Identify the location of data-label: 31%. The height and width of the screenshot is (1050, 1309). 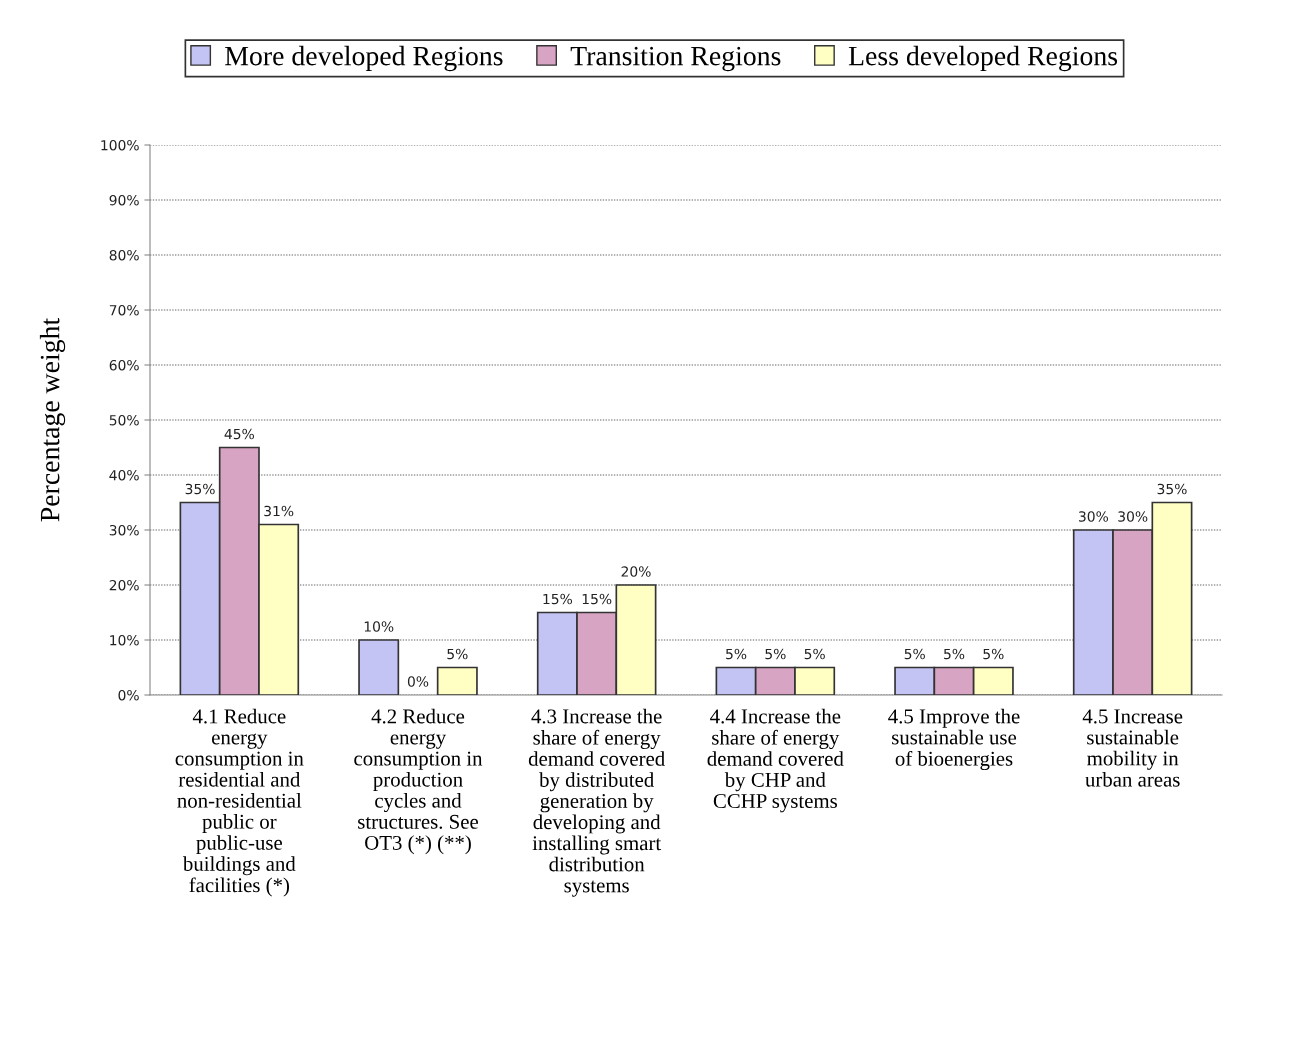
(279, 511).